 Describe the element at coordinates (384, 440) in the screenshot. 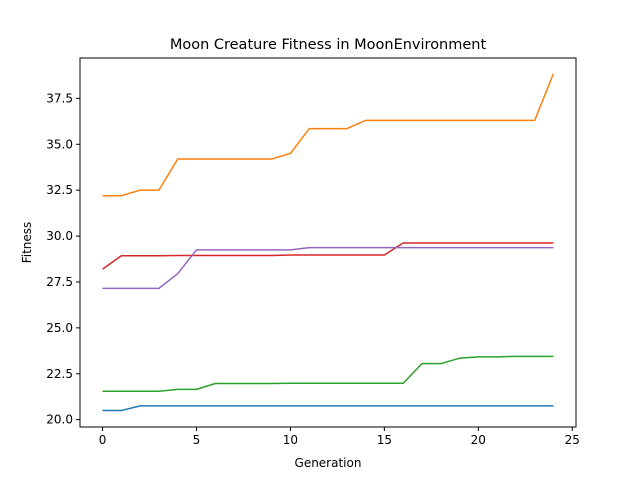

I see `x-tick-label: 15` at that location.